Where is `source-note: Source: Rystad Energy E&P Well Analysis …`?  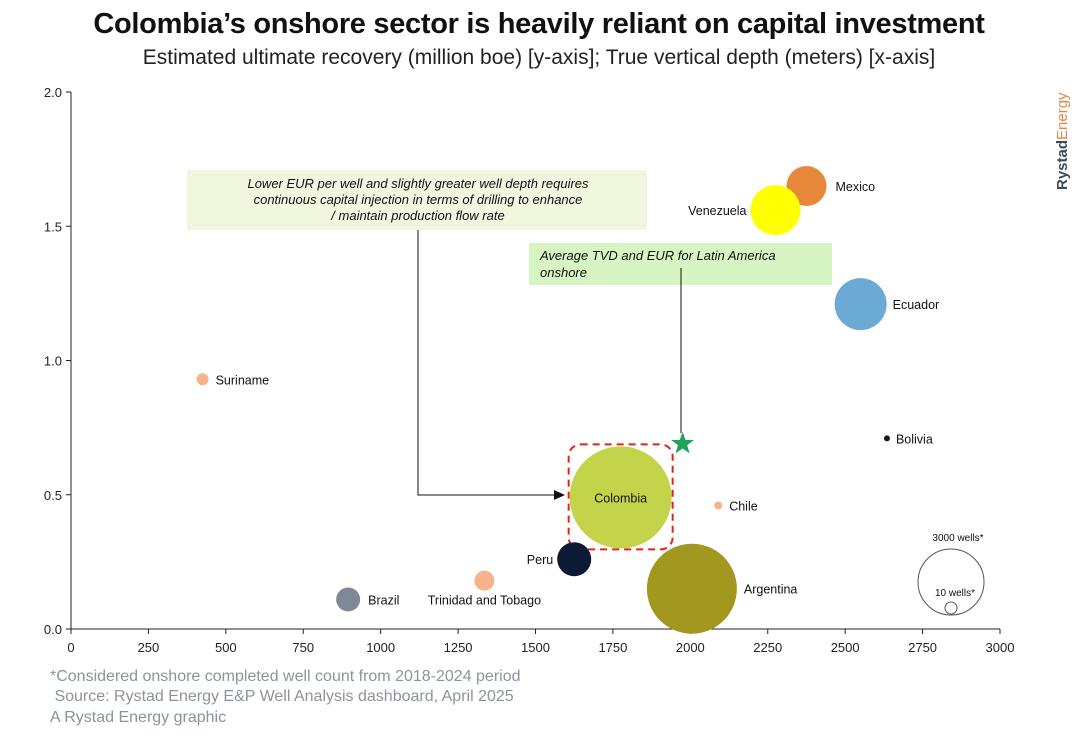 source-note: Source: Rystad Energy E&P Well Analysis … is located at coordinates (282, 696).